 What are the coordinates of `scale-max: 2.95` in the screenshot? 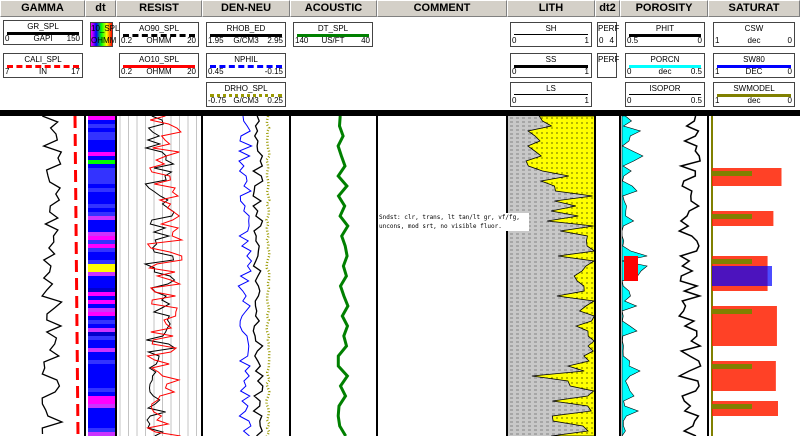 It's located at (275, 40).